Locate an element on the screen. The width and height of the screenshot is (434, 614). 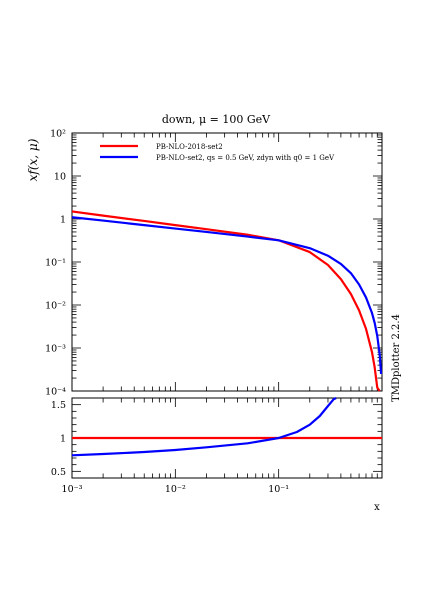
y-tick-label: 10⁻² is located at coordinates (55, 306).